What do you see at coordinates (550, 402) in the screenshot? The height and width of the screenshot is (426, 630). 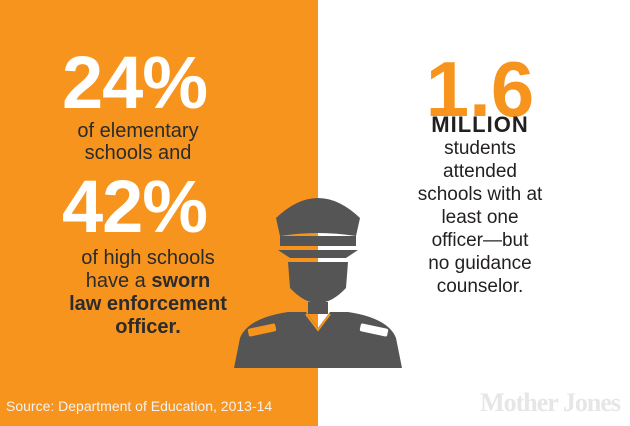 I see `mother-jones-logo: Mother Jones` at bounding box center [550, 402].